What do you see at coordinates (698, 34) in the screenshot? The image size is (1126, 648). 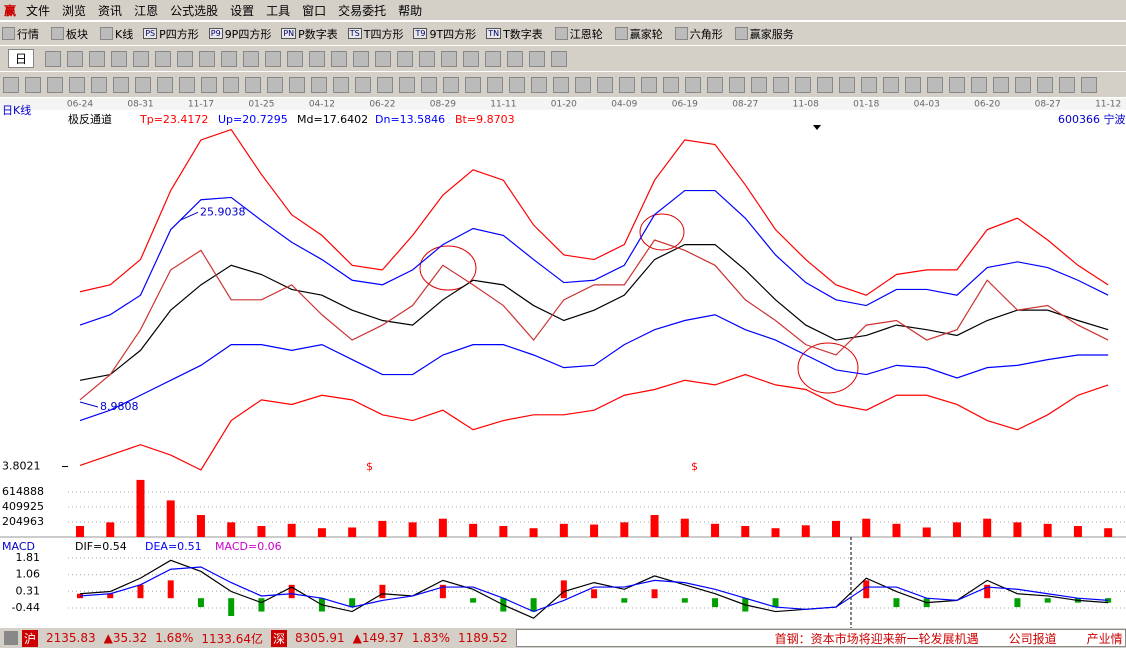 I see `toolbar-button: 六角形` at bounding box center [698, 34].